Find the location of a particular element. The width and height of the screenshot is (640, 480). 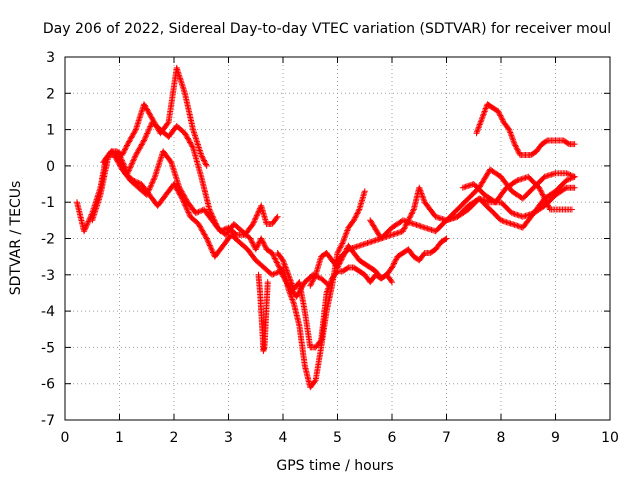

y-tick-label: -7 is located at coordinates (48, 421).